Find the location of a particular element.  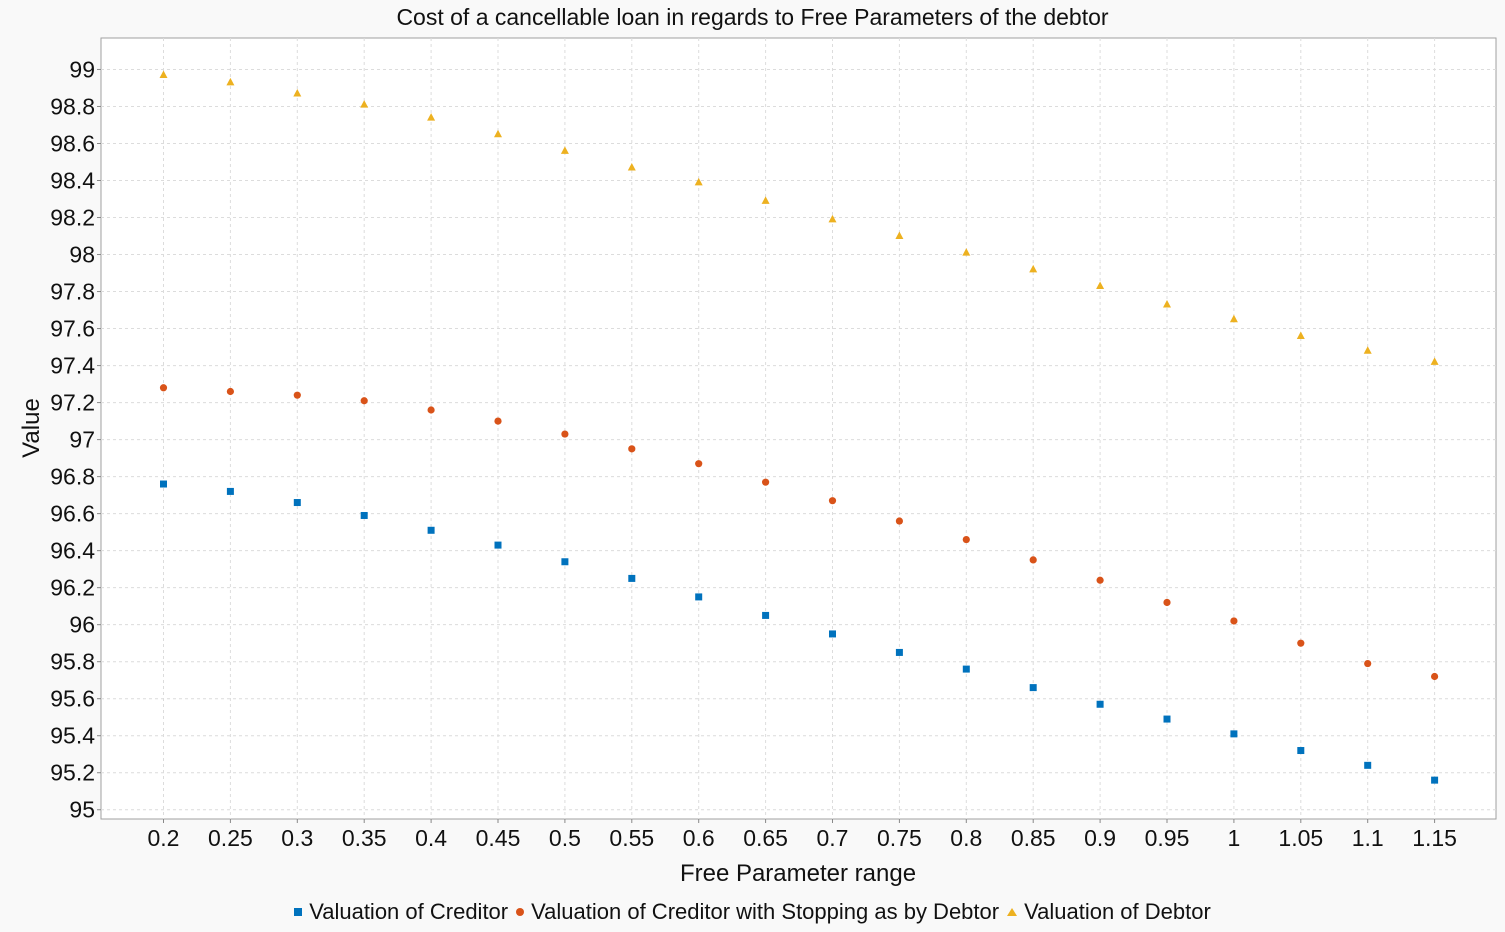

y-tick-label: 95.6 is located at coordinates (72, 699).